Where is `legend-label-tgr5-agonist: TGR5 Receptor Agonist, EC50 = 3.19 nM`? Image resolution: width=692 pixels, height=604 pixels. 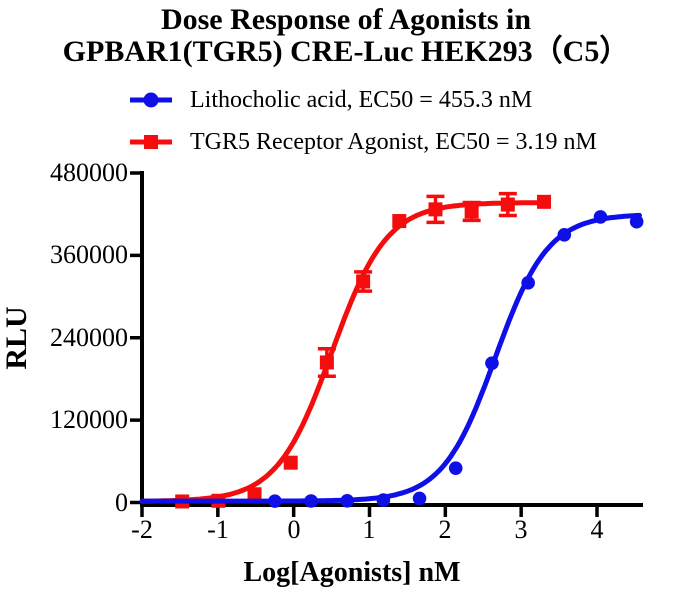
legend-label-tgr5-agonist: TGR5 Receptor Agonist, EC50 = 3.19 nM is located at coordinates (393, 142).